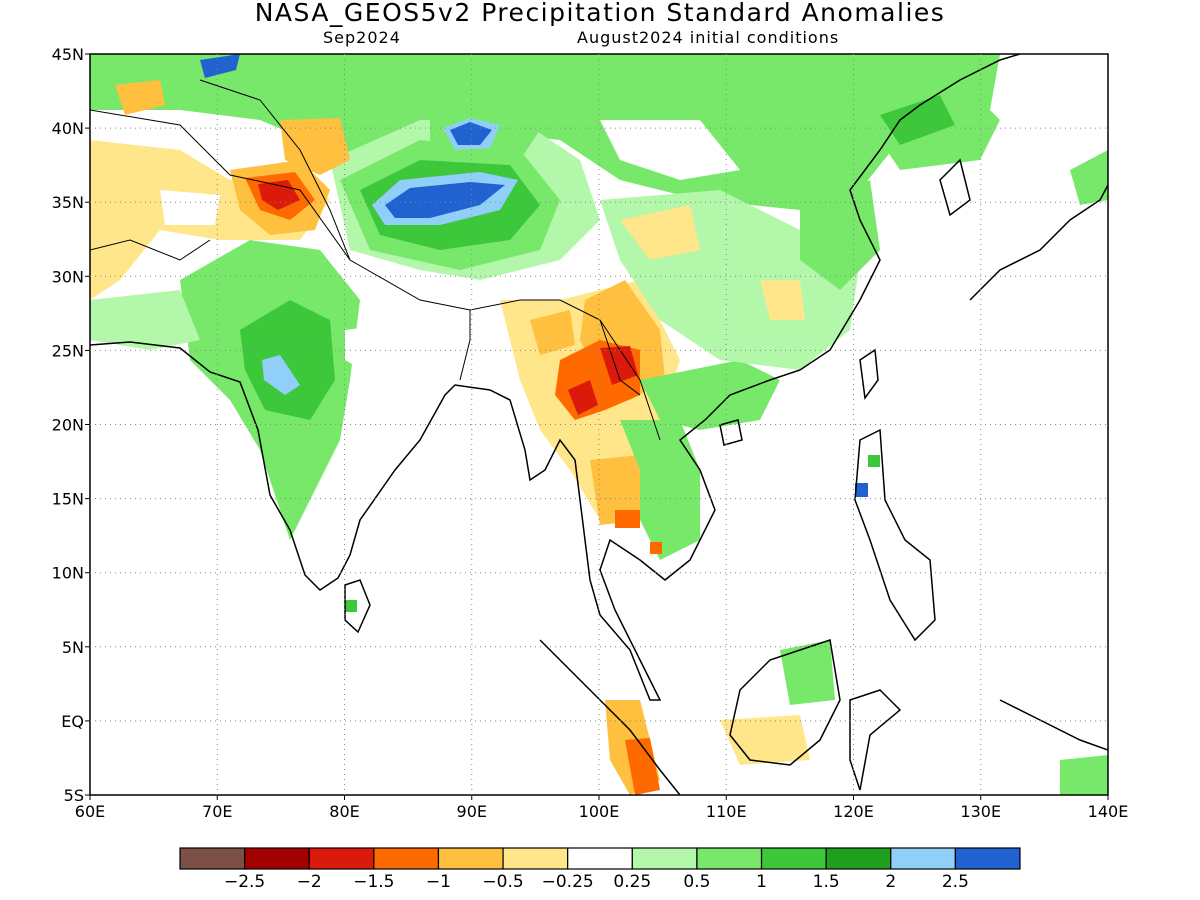  What do you see at coordinates (68, 499) in the screenshot?
I see `lat-tick-label: 15N` at bounding box center [68, 499].